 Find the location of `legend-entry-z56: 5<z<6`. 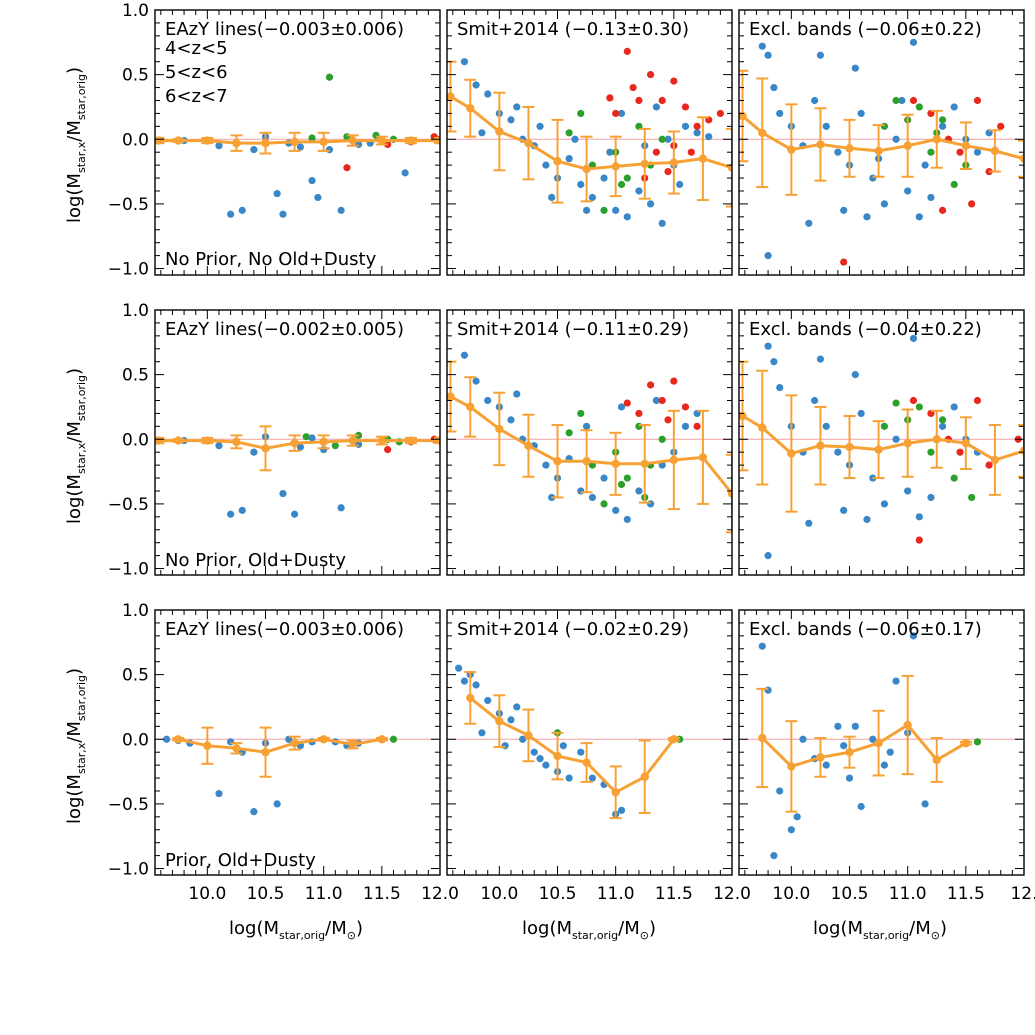

legend-entry-z56: 5<z<6 is located at coordinates (196, 72).